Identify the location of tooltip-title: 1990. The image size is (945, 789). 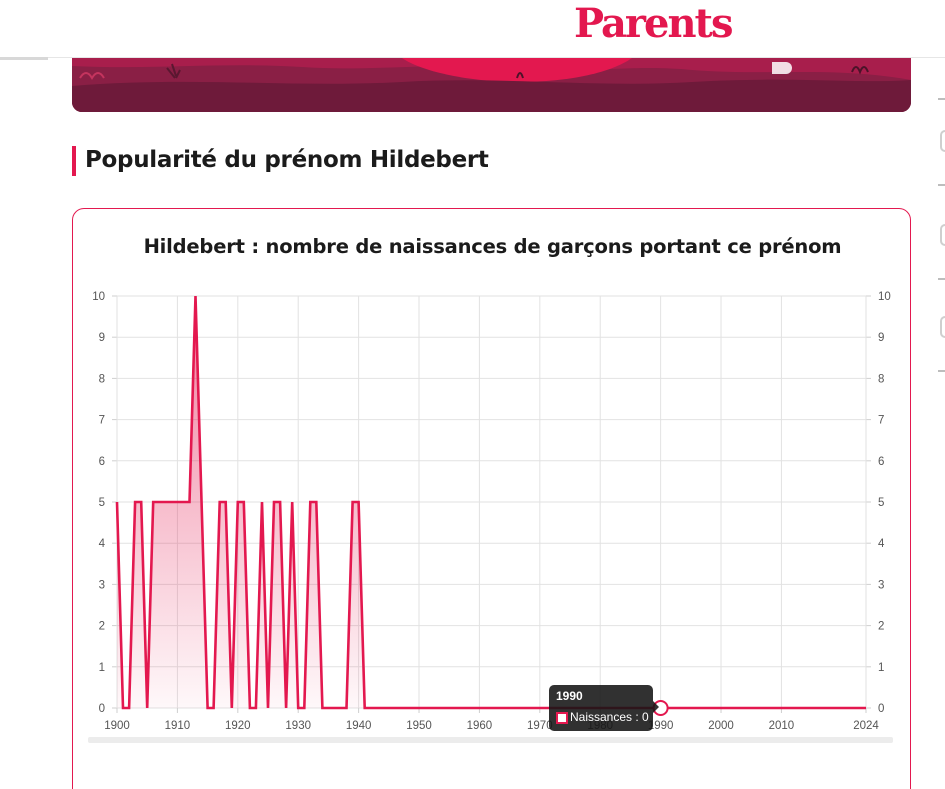
(569, 696).